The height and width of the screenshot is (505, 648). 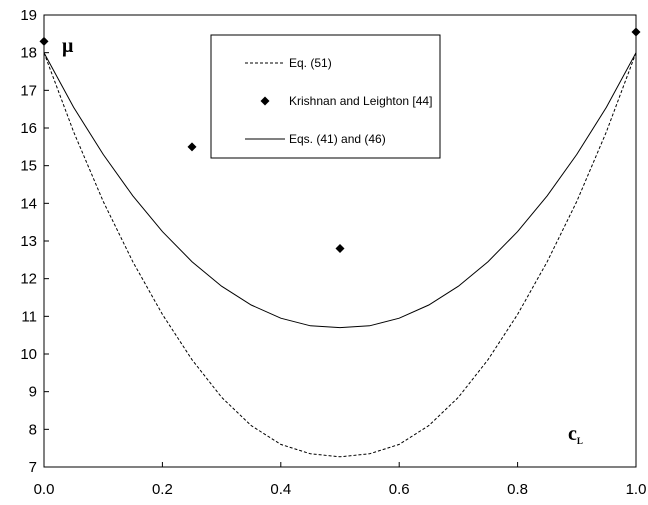 What do you see at coordinates (28, 203) in the screenshot?
I see `y-tick-label: 14` at bounding box center [28, 203].